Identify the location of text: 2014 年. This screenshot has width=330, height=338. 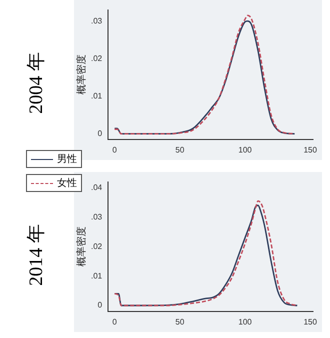
(36, 255).